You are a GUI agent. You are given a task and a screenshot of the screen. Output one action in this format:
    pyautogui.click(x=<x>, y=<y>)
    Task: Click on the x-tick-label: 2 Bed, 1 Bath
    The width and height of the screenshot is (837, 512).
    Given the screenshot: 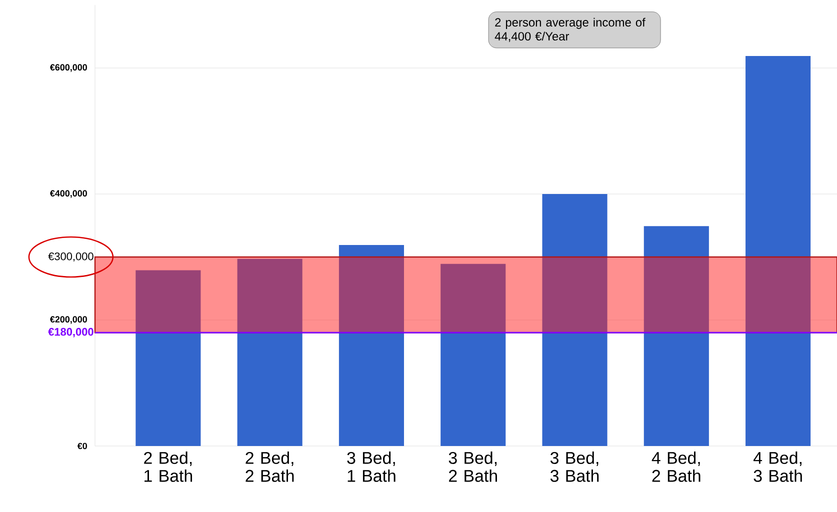 What is the action you would take?
    pyautogui.click(x=168, y=467)
    